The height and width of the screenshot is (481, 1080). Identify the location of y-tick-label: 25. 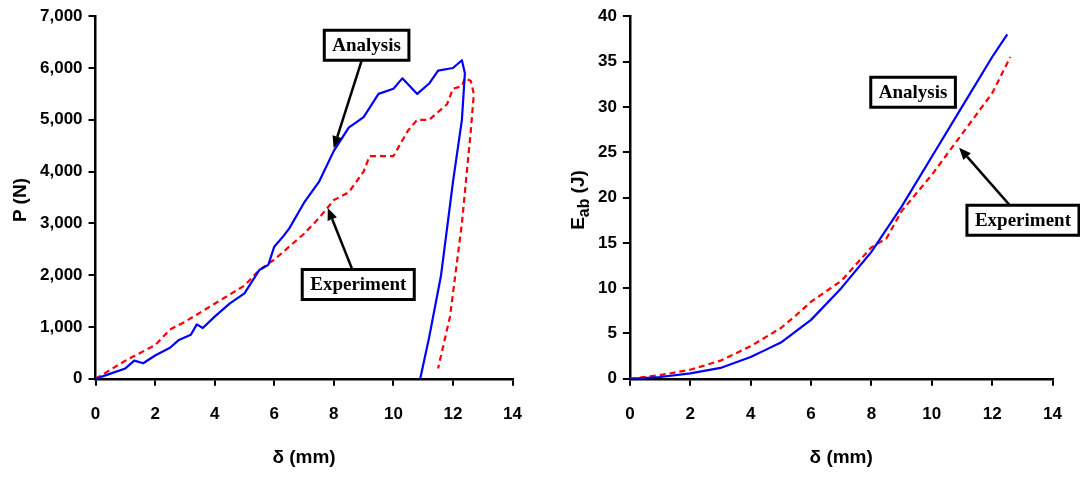
(607, 151).